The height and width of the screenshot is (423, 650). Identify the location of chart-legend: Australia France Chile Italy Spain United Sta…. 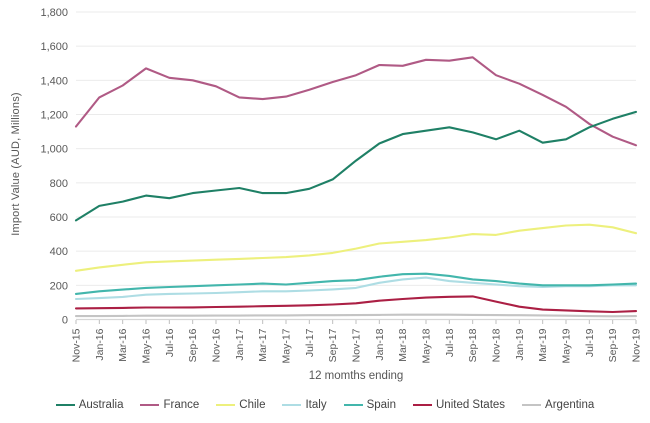
(325, 405).